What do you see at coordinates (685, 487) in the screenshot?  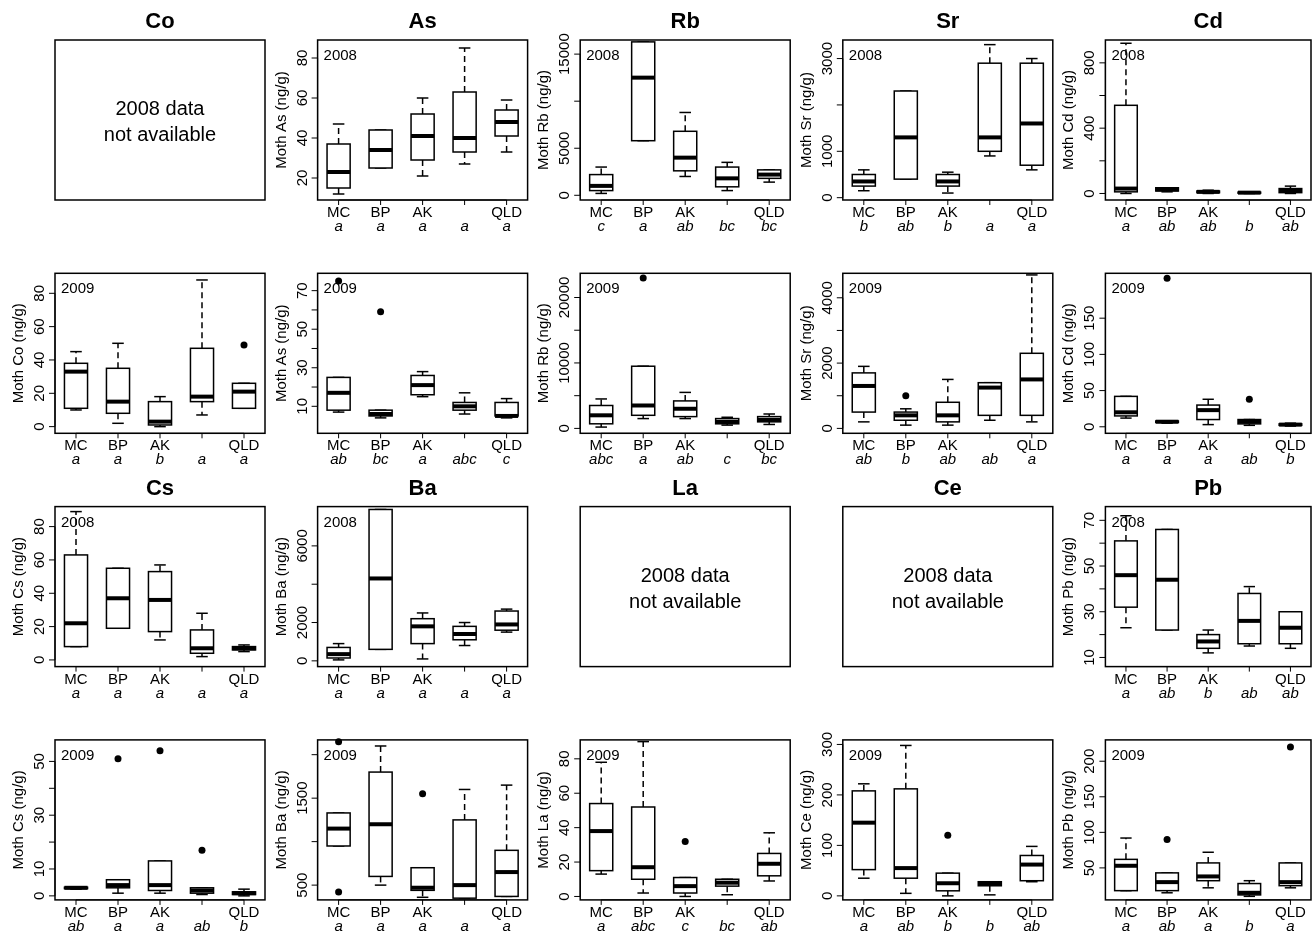 I see `text: La` at bounding box center [685, 487].